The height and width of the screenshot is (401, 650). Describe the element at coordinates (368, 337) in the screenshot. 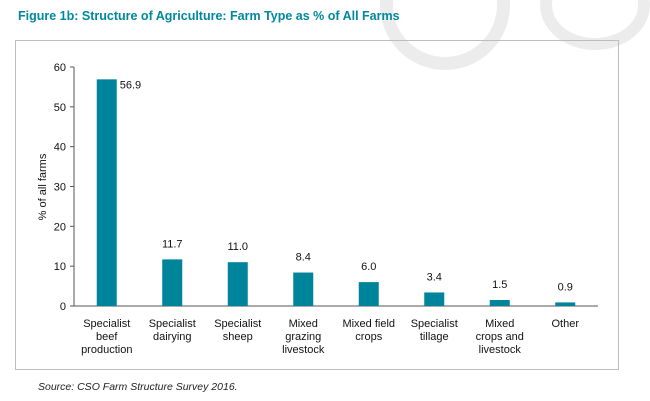

I see `x-tick-label-line: crops` at that location.